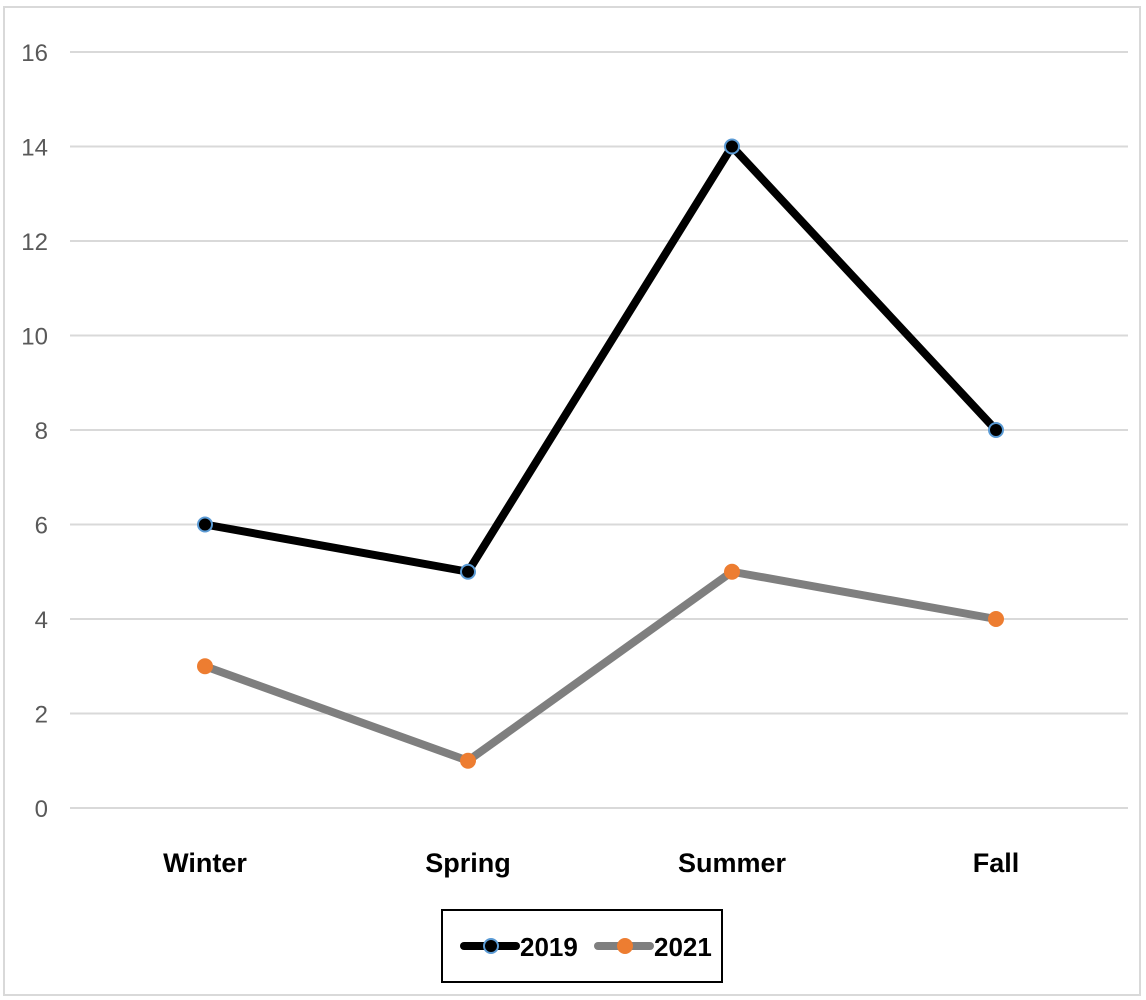 This screenshot has height=1000, width=1146. Describe the element at coordinates (41, 620) in the screenshot. I see `y-tick-label: 4` at that location.